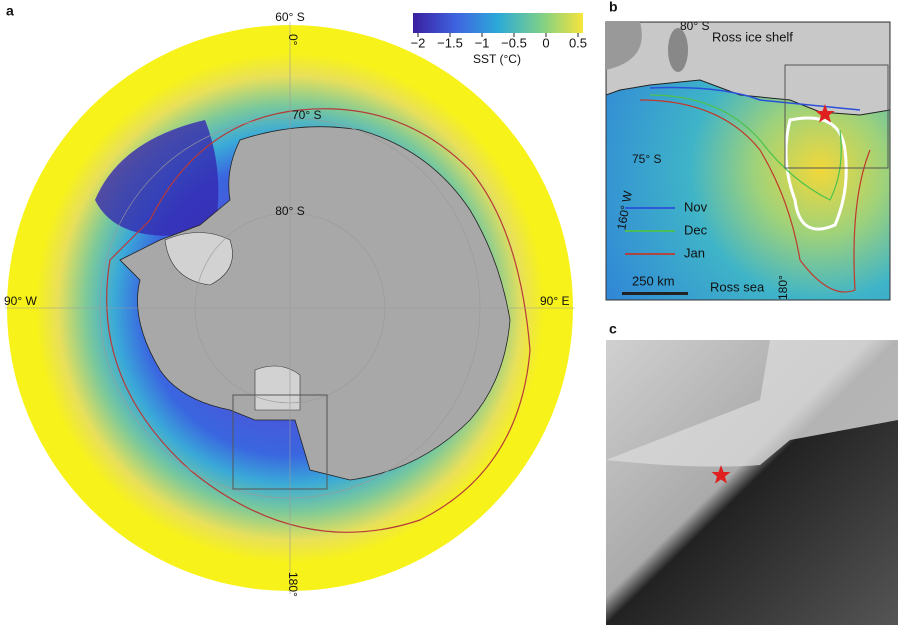  I want to click on panel-label: a, so click(10, 11).